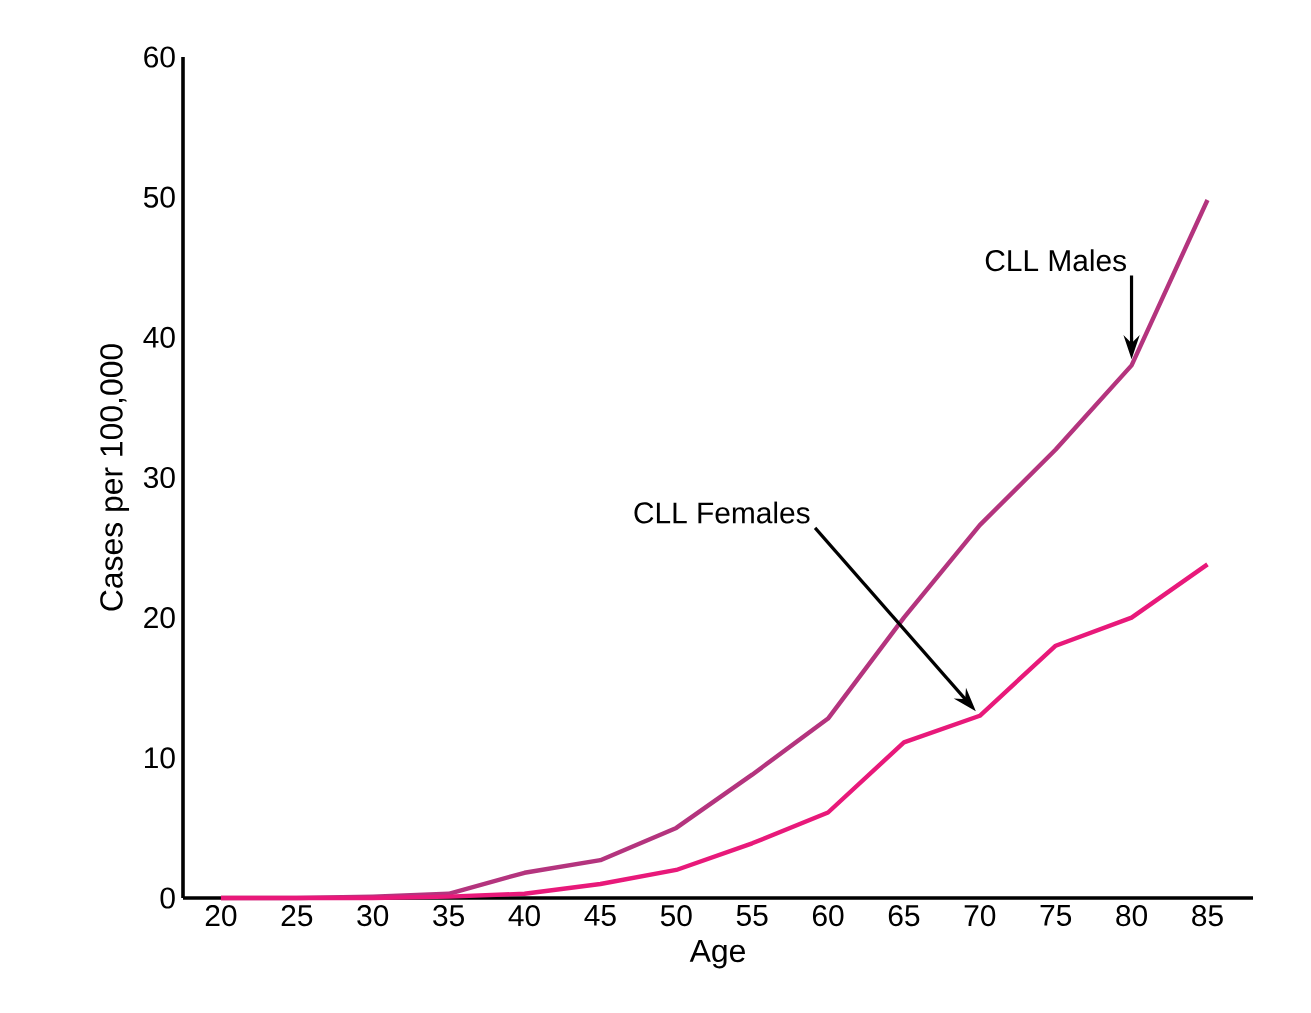 The image size is (1311, 1013). What do you see at coordinates (160, 758) in the screenshot?
I see `y-tick-label: 10` at bounding box center [160, 758].